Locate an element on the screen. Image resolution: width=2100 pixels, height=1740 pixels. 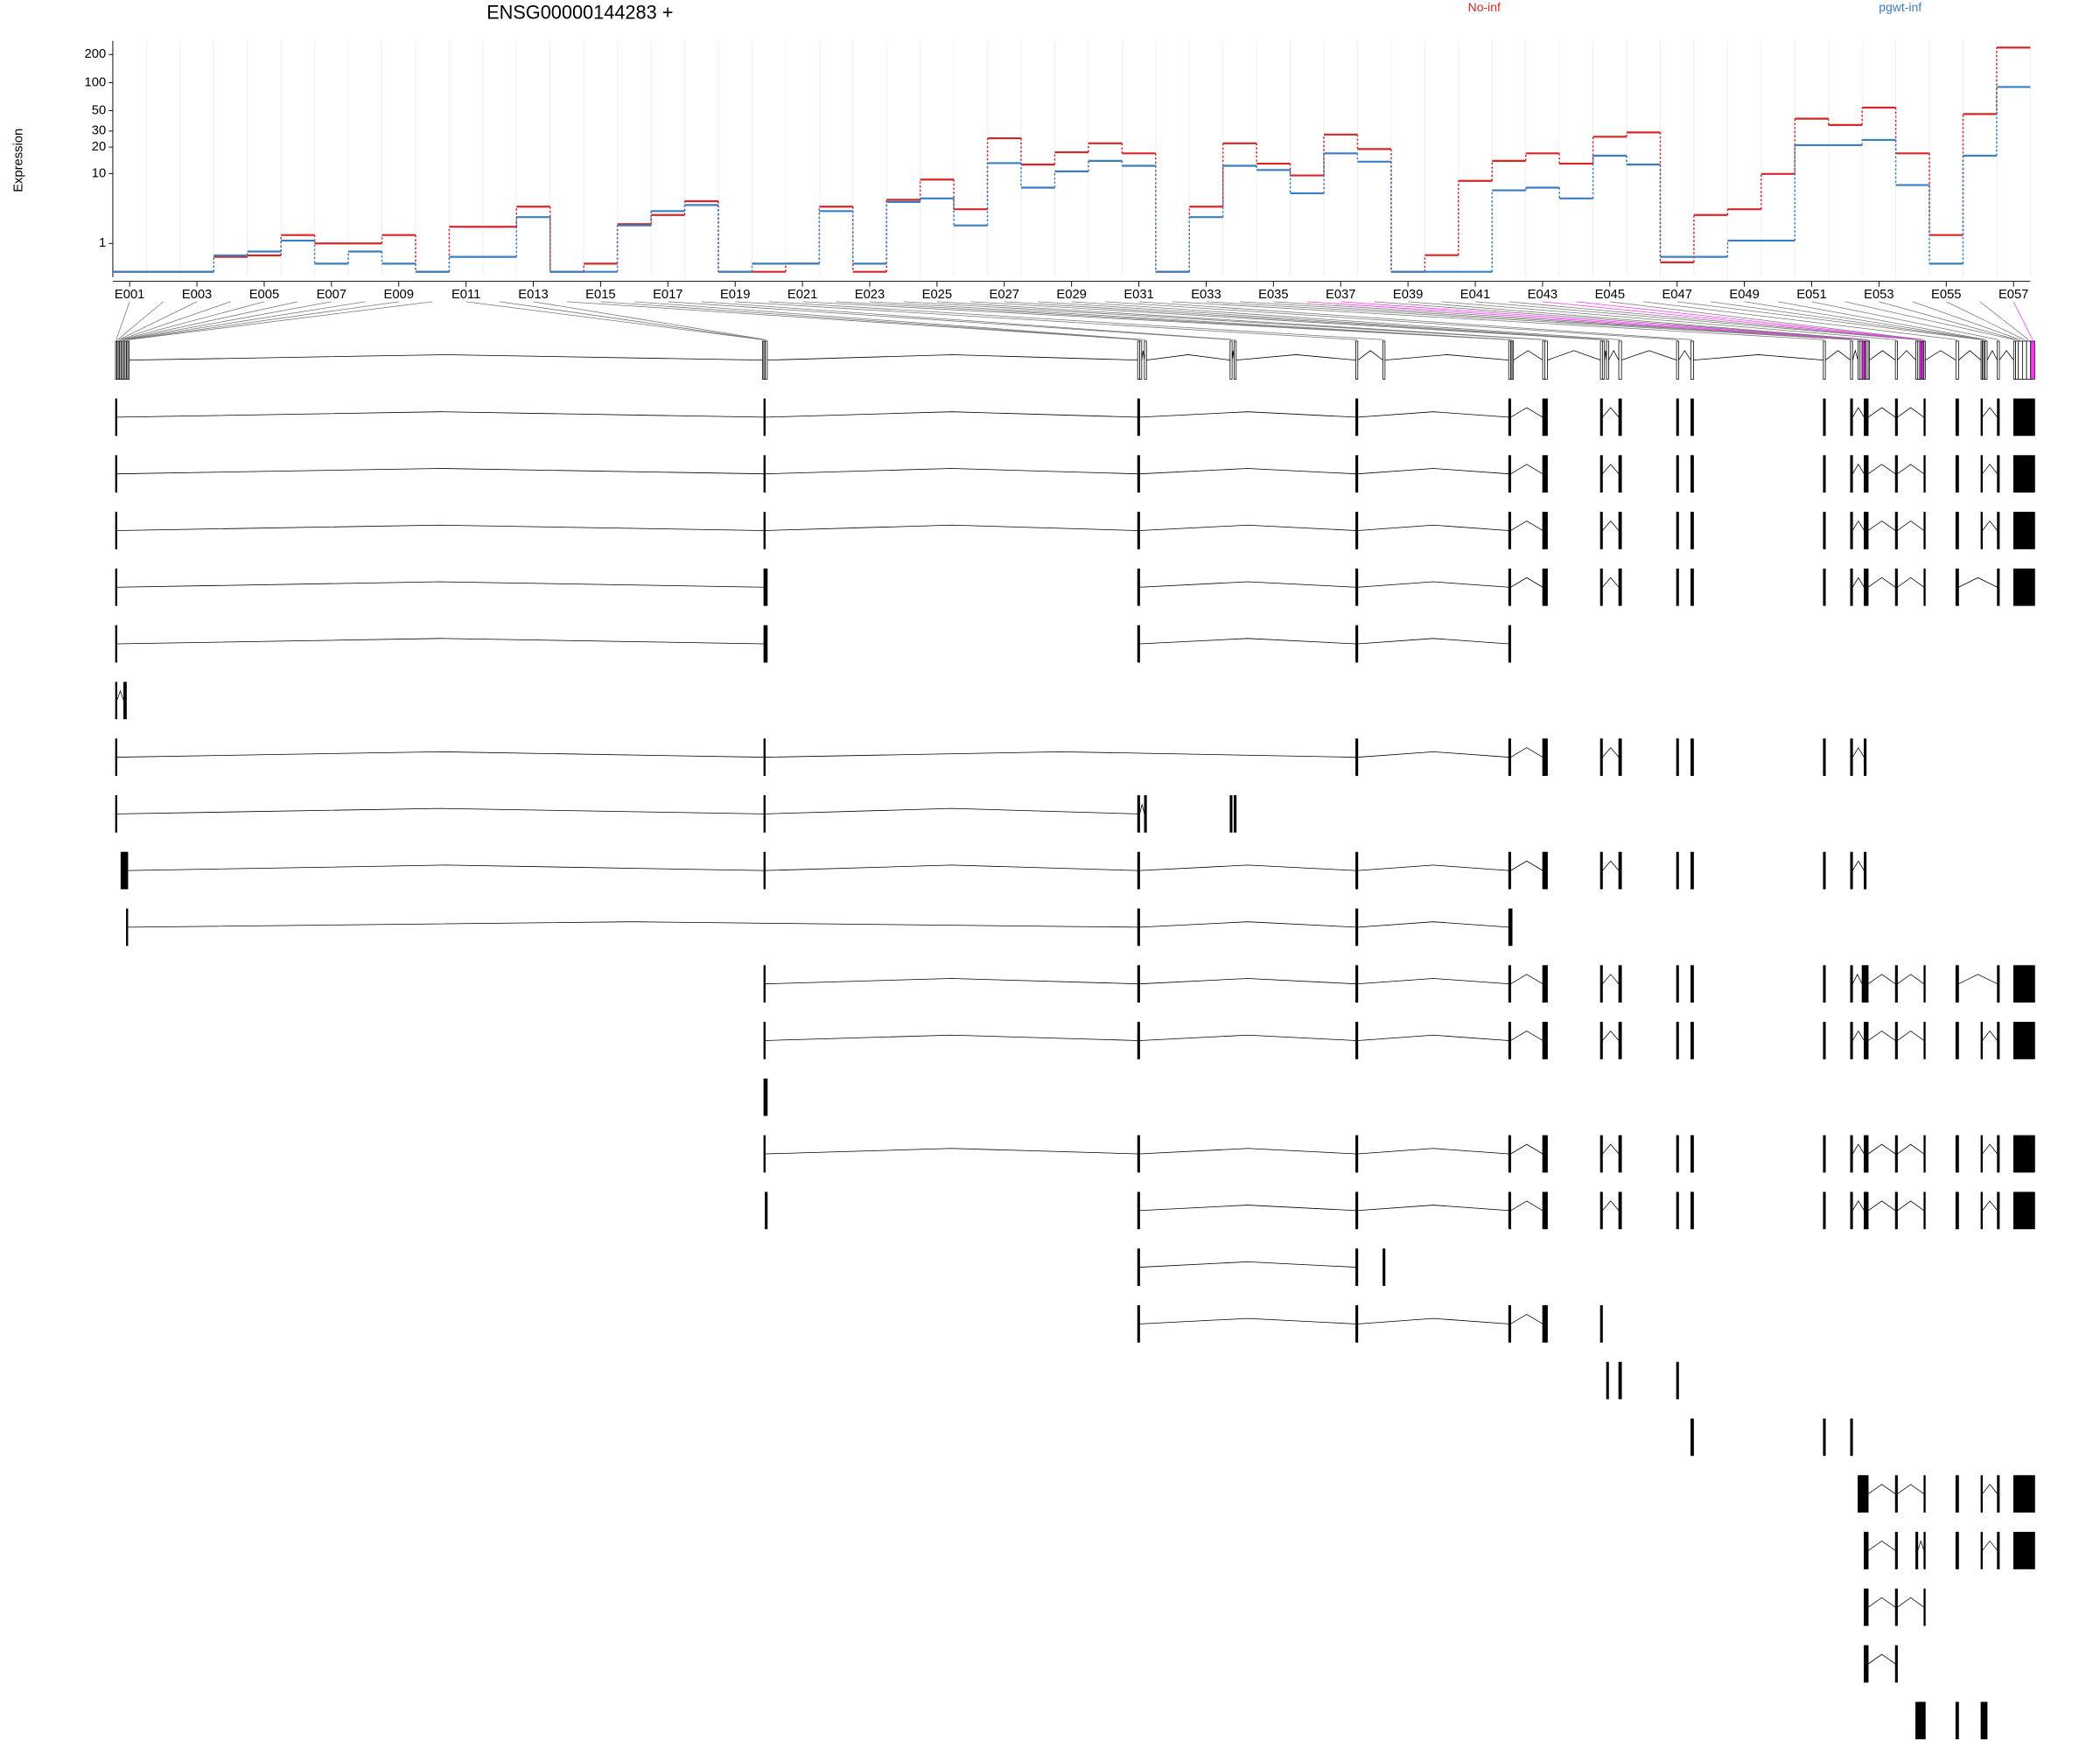
x-tick-label: E017 is located at coordinates (667, 295).